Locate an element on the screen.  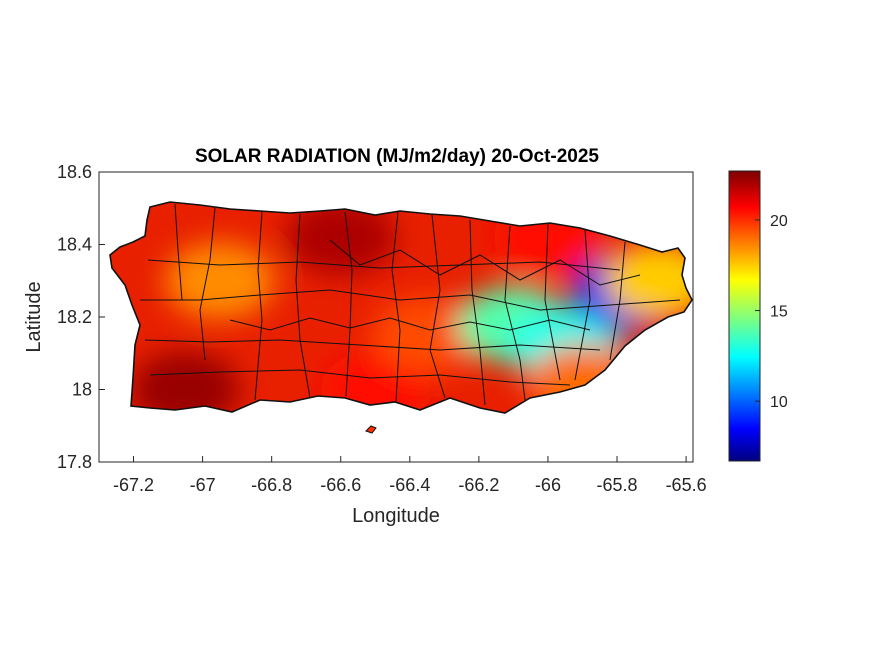
colorbar-tick-label: 15 is located at coordinates (779, 312).